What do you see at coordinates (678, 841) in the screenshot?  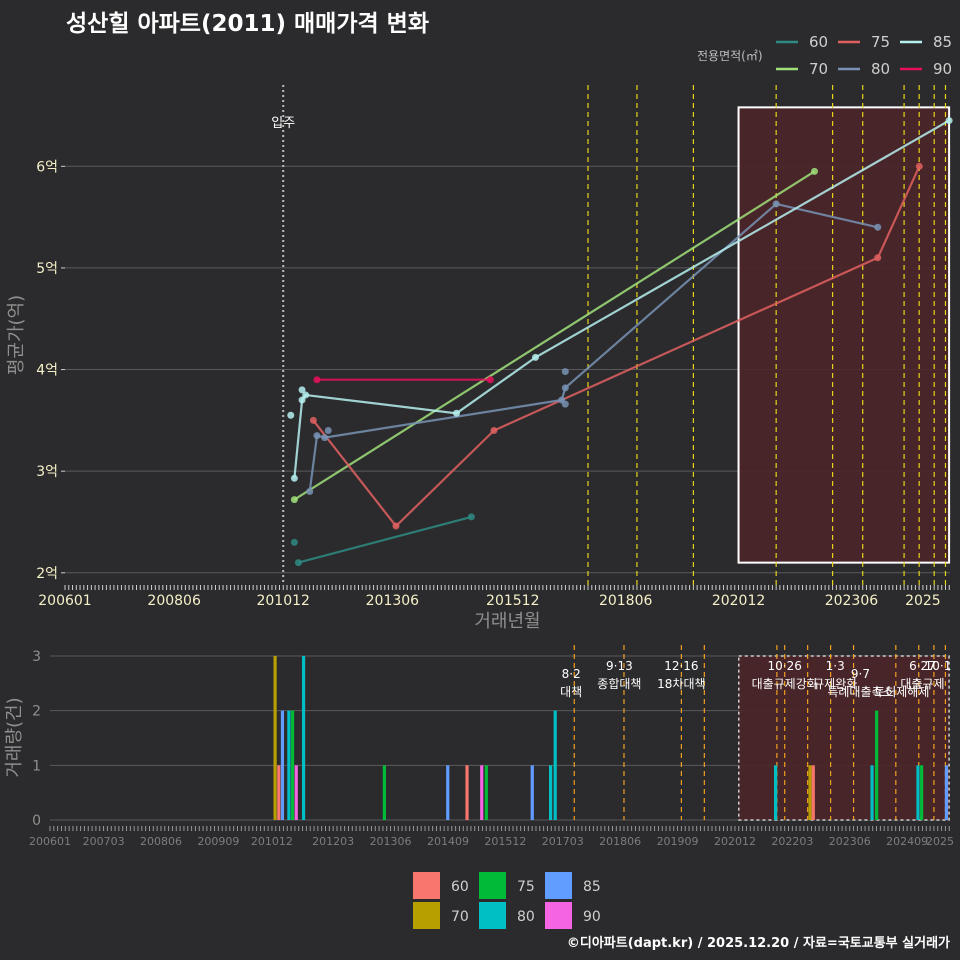 I see `volume-x-tick-label: 201909` at bounding box center [678, 841].